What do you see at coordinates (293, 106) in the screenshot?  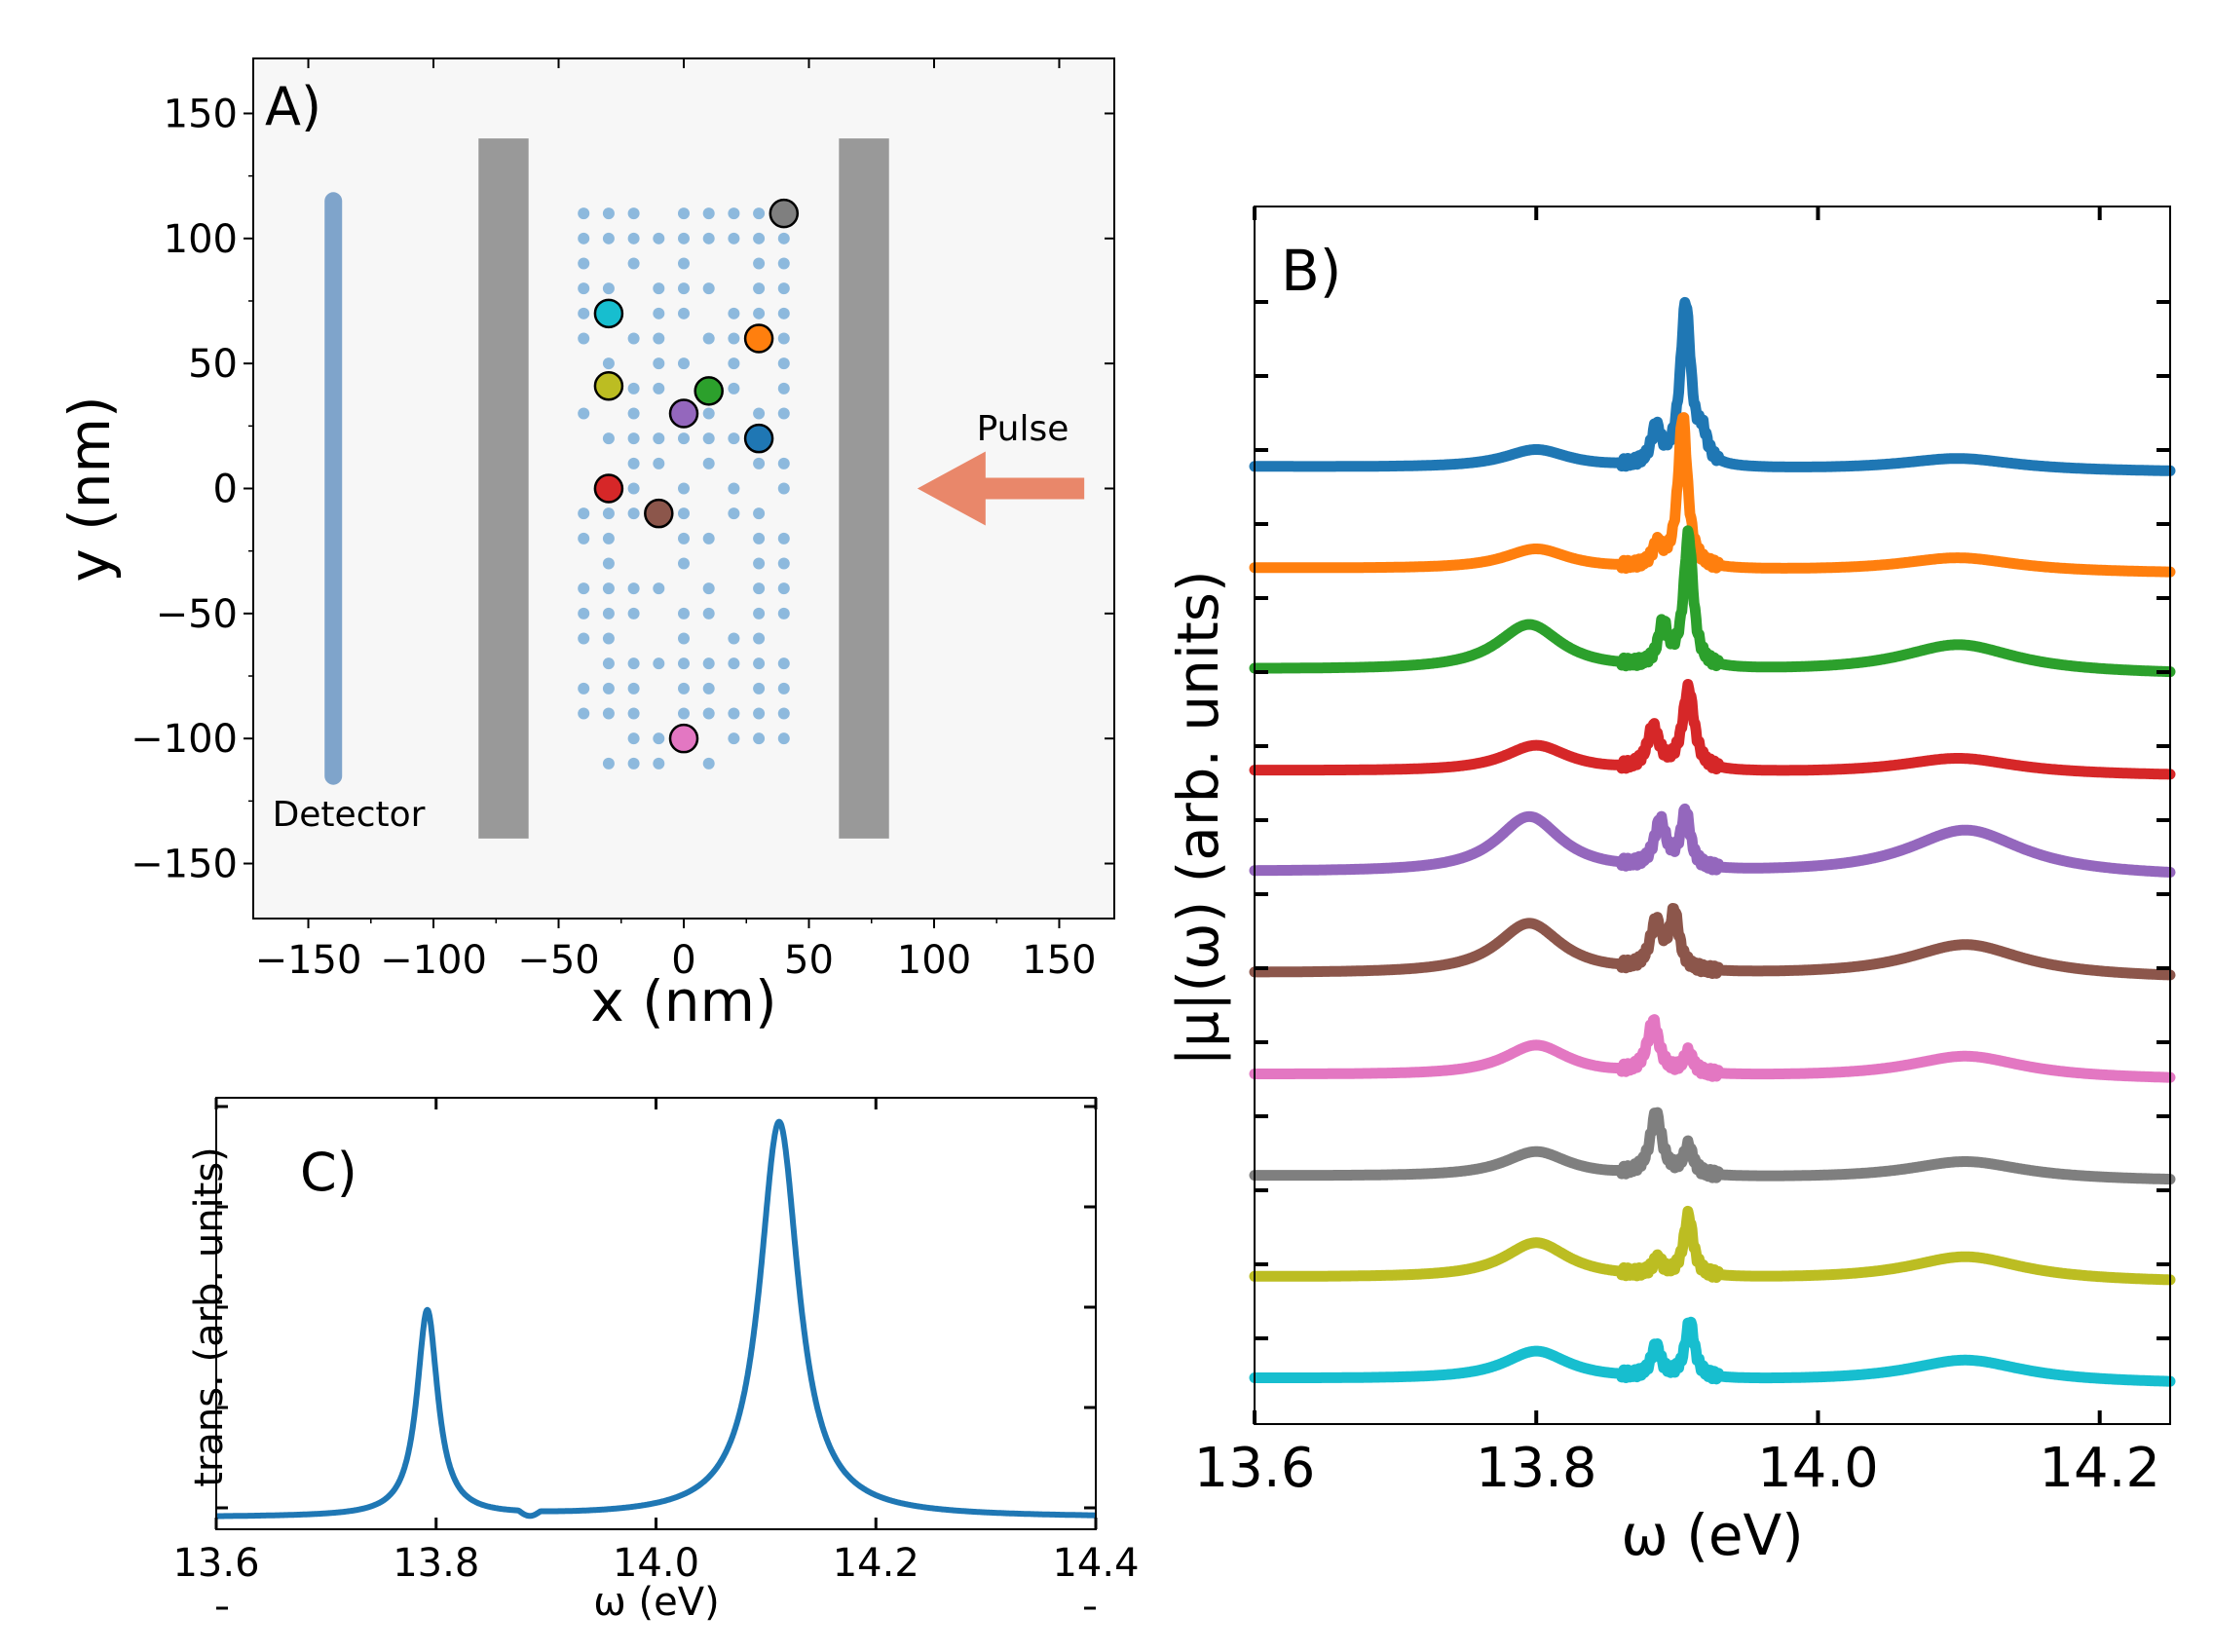 I see `panel-a-label: A)` at bounding box center [293, 106].